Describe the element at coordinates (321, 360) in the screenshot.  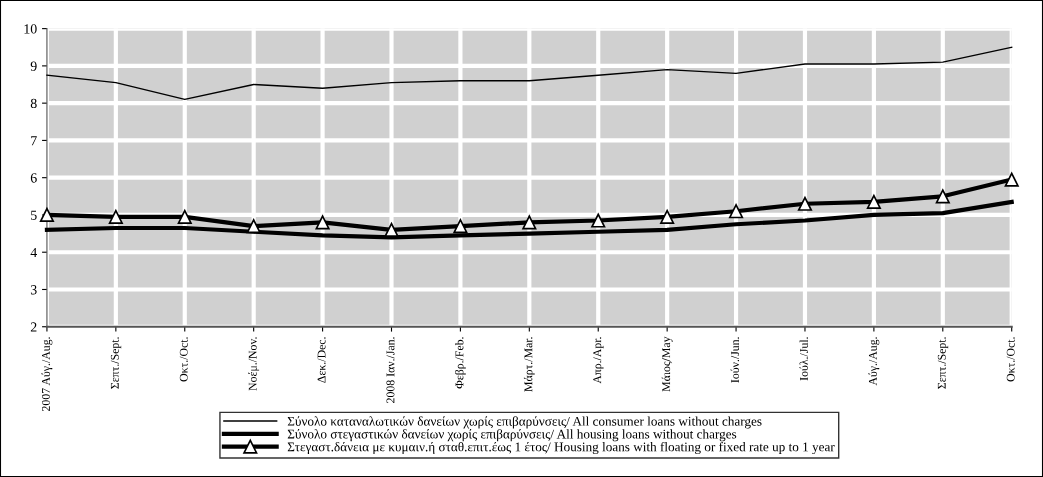
I see `x-tick-label: Δεκ./Dec.` at that location.